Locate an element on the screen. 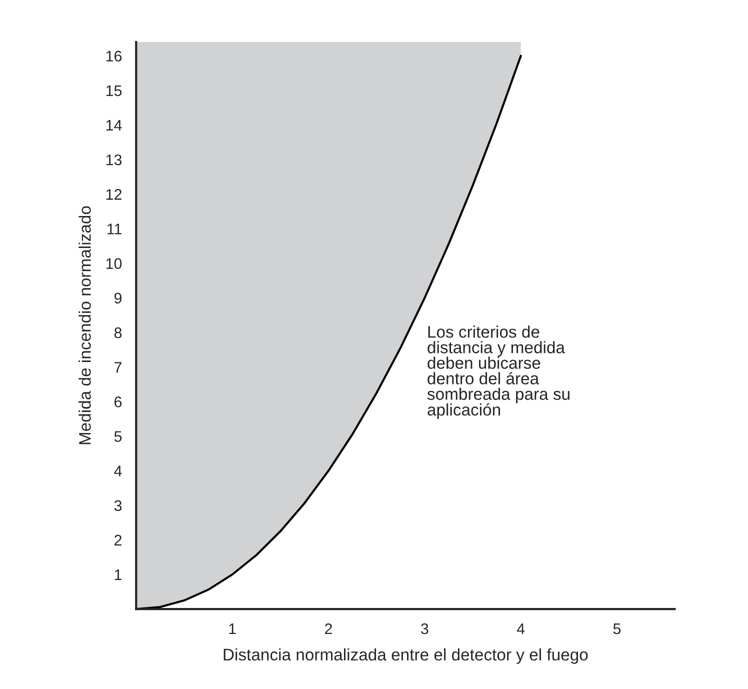 The image size is (748, 689). x-tick-label: 3 is located at coordinates (424, 628).